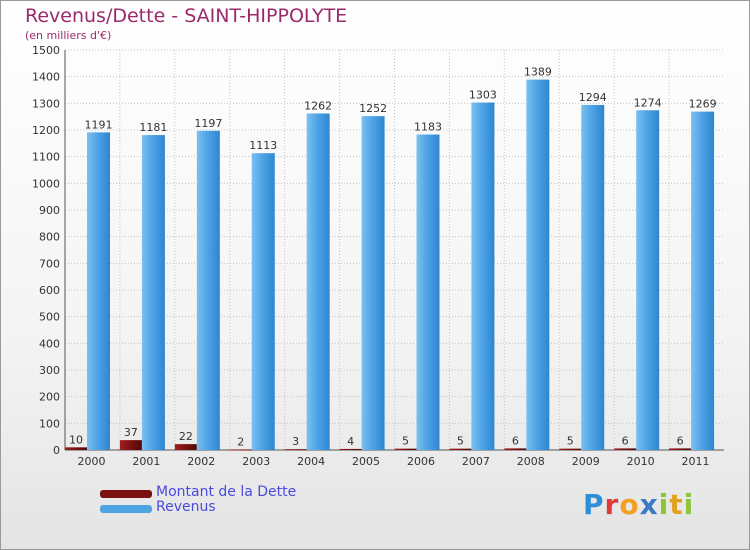 The image size is (750, 550). Describe the element at coordinates (49, 397) in the screenshot. I see `y-tick-label: 200` at that location.